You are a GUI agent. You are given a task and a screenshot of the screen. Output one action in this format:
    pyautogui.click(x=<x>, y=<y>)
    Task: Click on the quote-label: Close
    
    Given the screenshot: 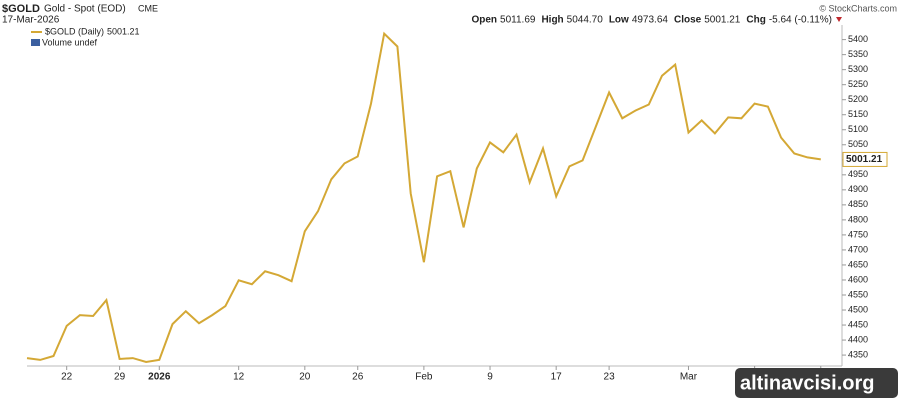 What is the action you would take?
    pyautogui.click(x=688, y=20)
    